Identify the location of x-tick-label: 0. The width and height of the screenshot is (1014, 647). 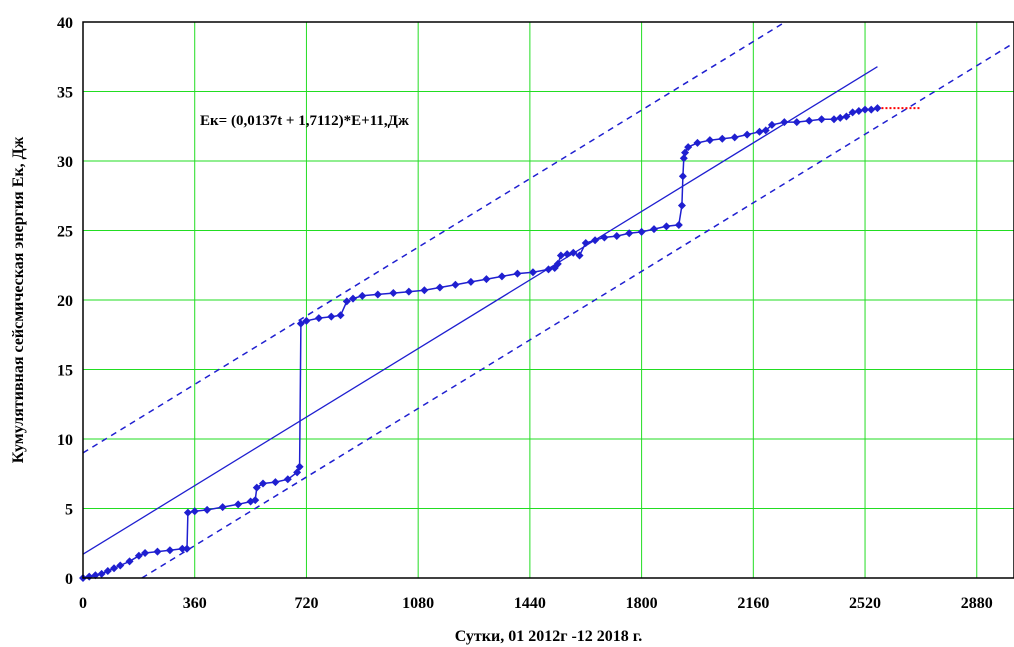
(83, 603).